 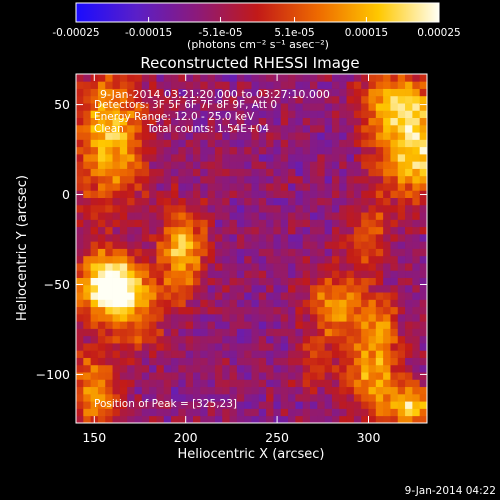 What do you see at coordinates (258, 44) in the screenshot?
I see `colorbar-unit-label: (photons cm⁻² s⁻¹ asec⁻²)` at bounding box center [258, 44].